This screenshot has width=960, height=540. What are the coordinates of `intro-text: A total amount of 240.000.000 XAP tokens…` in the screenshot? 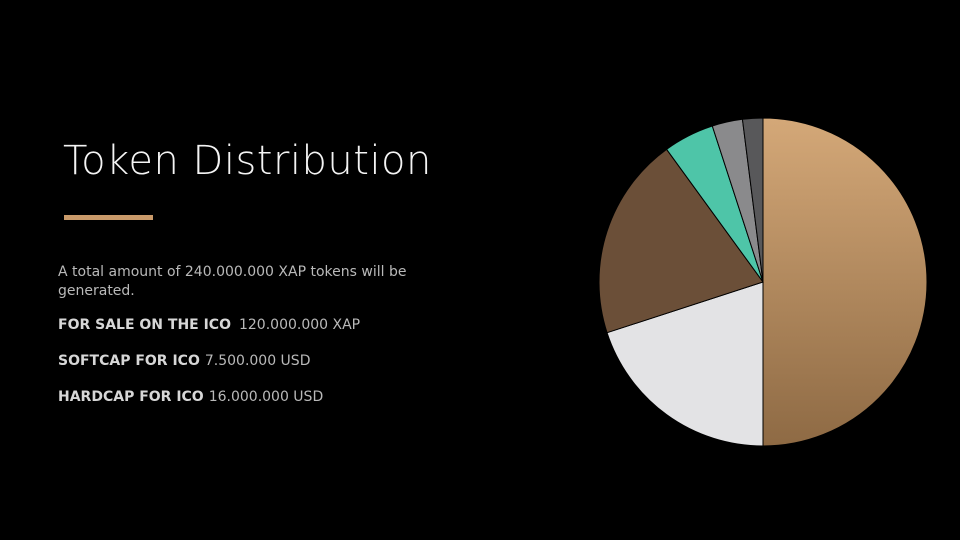 It's located at (232, 281).